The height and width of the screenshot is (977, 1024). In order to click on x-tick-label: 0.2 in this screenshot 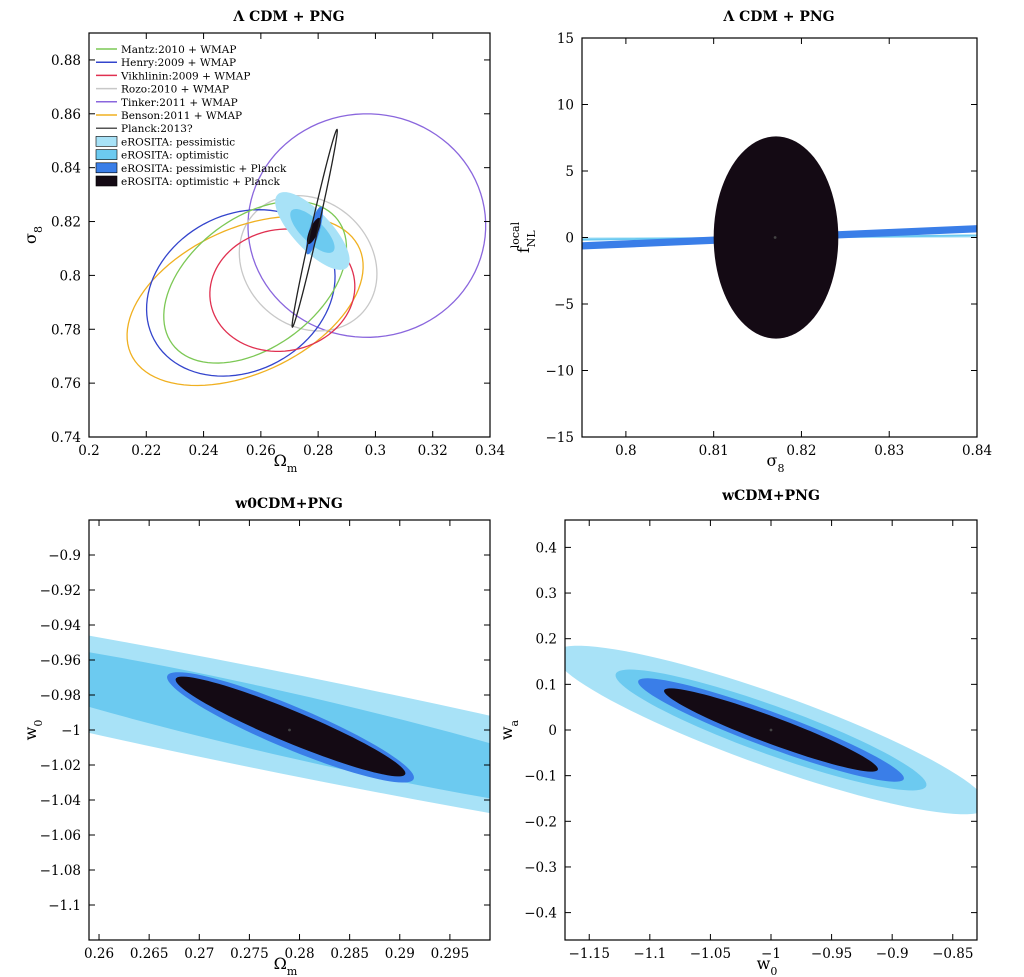, I will do `click(88, 451)`.